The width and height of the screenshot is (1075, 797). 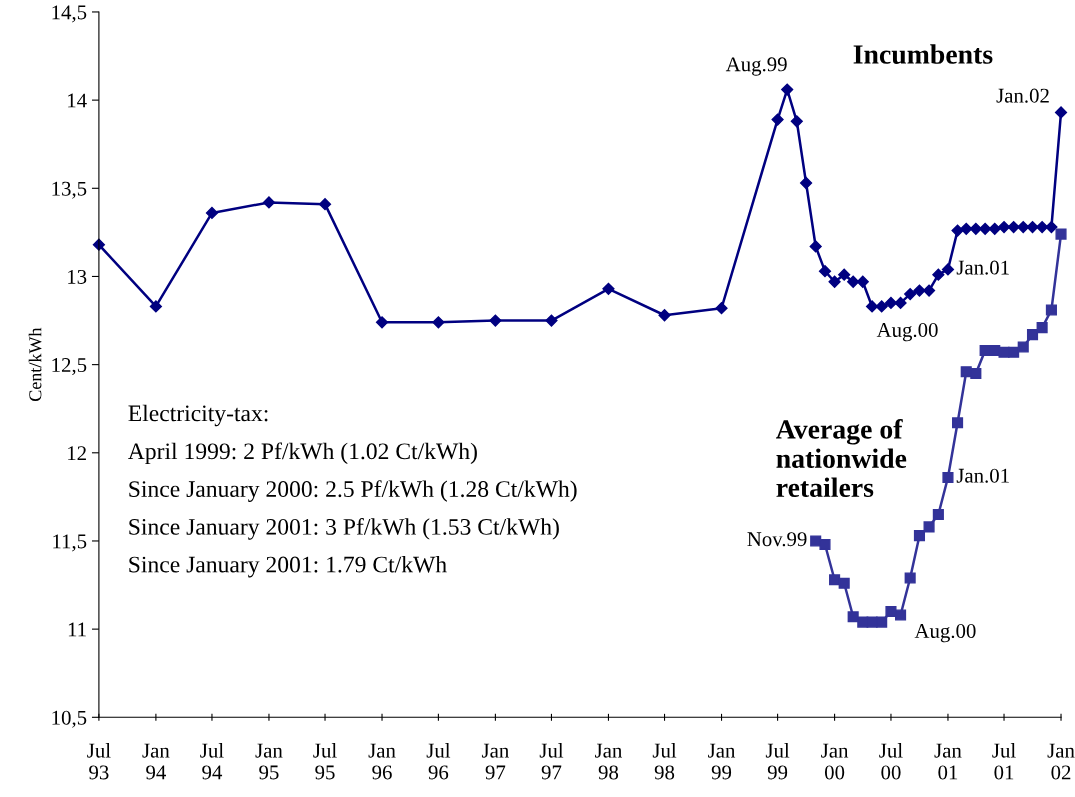 What do you see at coordinates (212, 761) in the screenshot?
I see `x-tick-label: Jul 94` at bounding box center [212, 761].